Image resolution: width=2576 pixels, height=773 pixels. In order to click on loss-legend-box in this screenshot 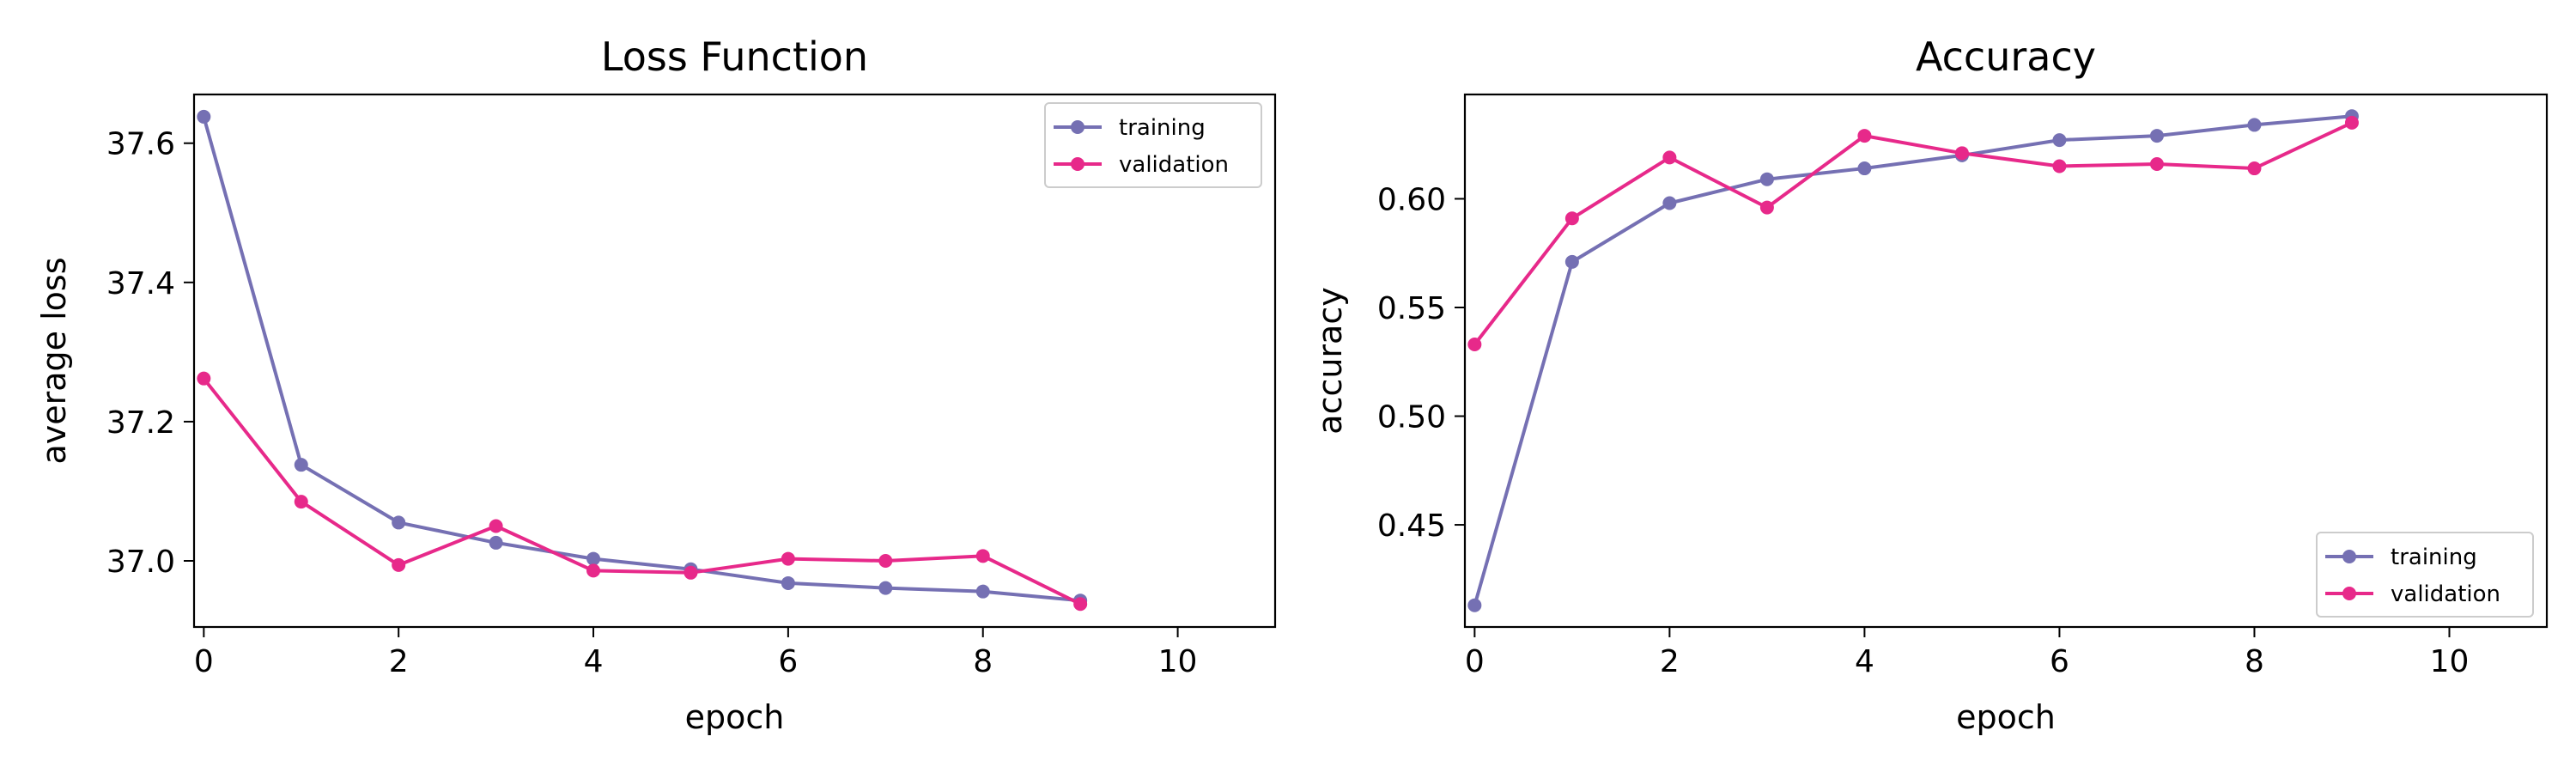, I will do `click(1153, 145)`.